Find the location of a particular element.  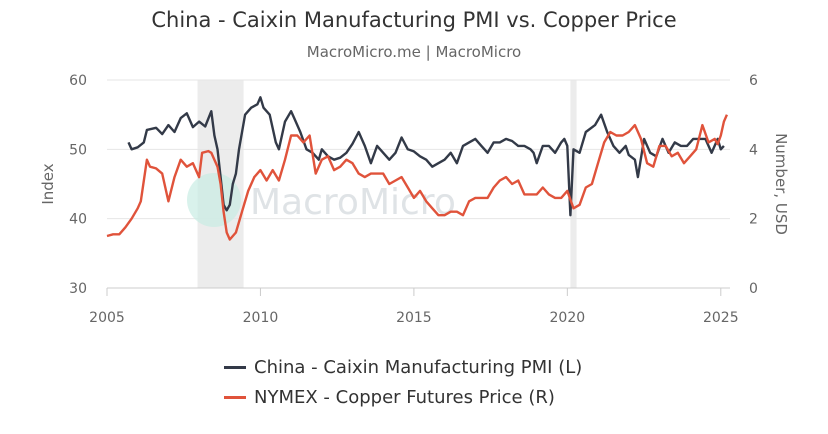

watermark: MacroMicro is located at coordinates (321, 200).